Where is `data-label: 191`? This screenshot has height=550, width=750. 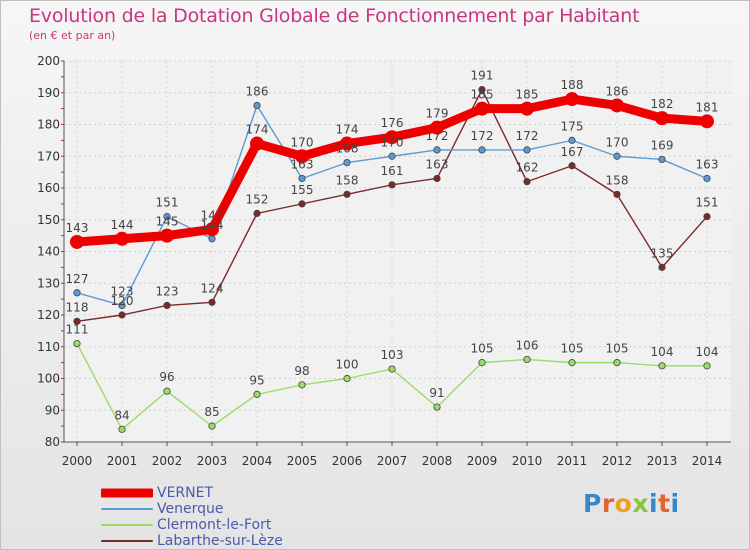 data-label: 191 is located at coordinates (482, 76).